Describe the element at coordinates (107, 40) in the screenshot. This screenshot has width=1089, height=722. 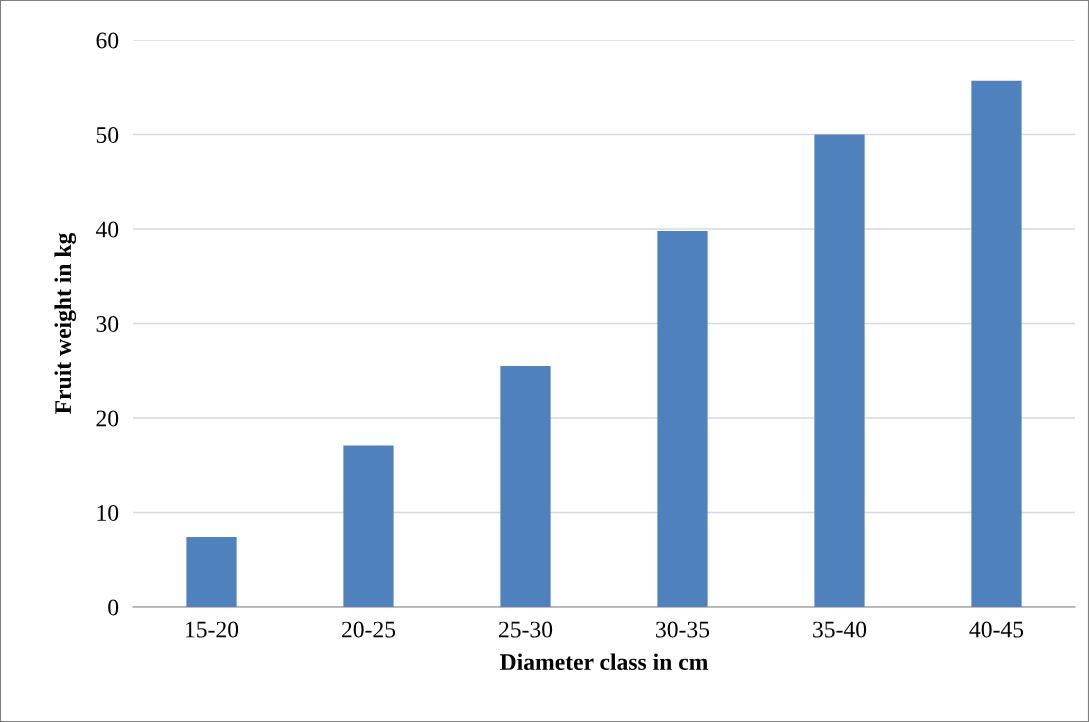
I see `y-tick-label: 60` at that location.